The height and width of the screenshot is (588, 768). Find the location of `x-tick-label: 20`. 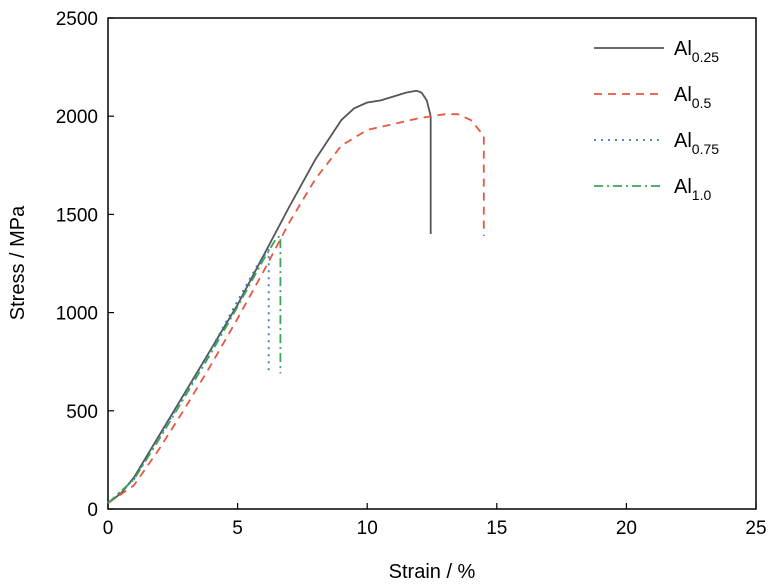

x-tick-label: 20 is located at coordinates (626, 528).